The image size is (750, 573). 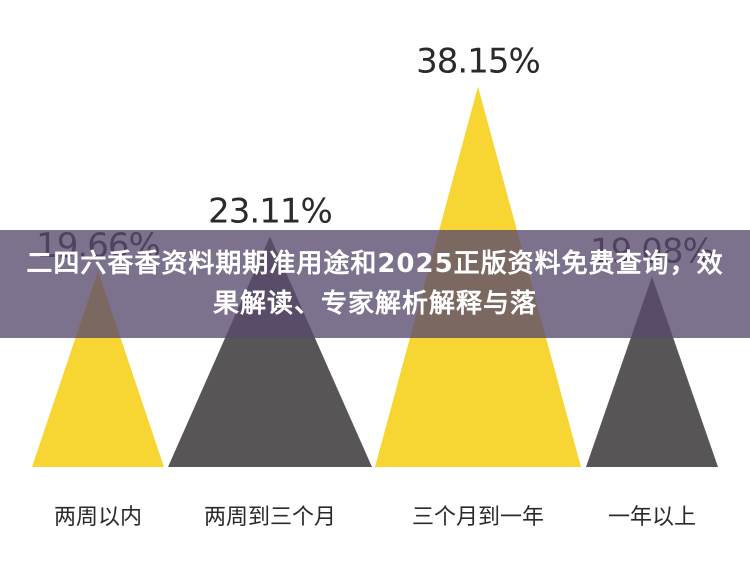 What do you see at coordinates (478, 61) in the screenshot?
I see `value-label-3: 38.15%` at bounding box center [478, 61].